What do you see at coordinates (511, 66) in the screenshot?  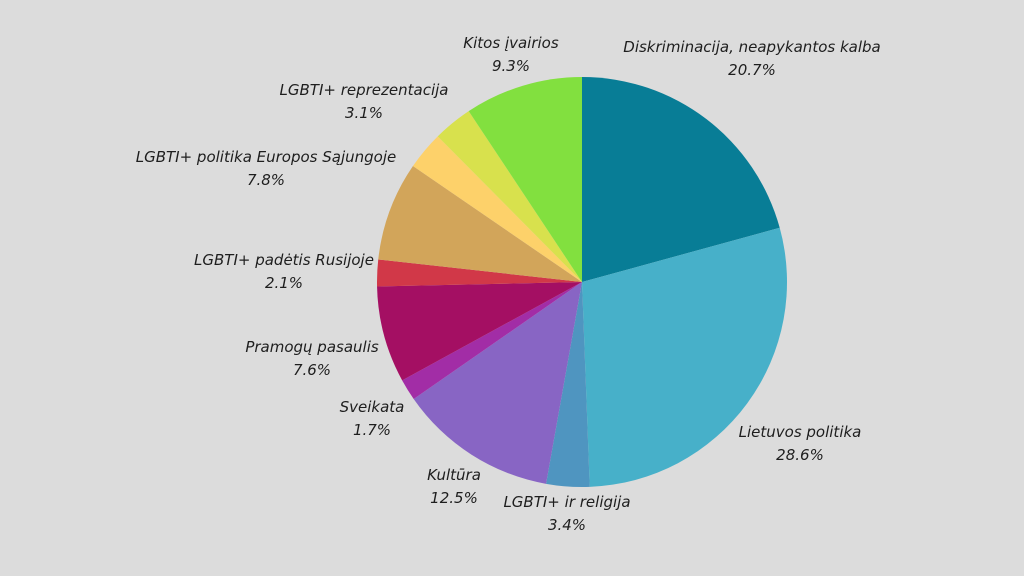 I see `slice-percentage: 9.3%` at bounding box center [511, 66].